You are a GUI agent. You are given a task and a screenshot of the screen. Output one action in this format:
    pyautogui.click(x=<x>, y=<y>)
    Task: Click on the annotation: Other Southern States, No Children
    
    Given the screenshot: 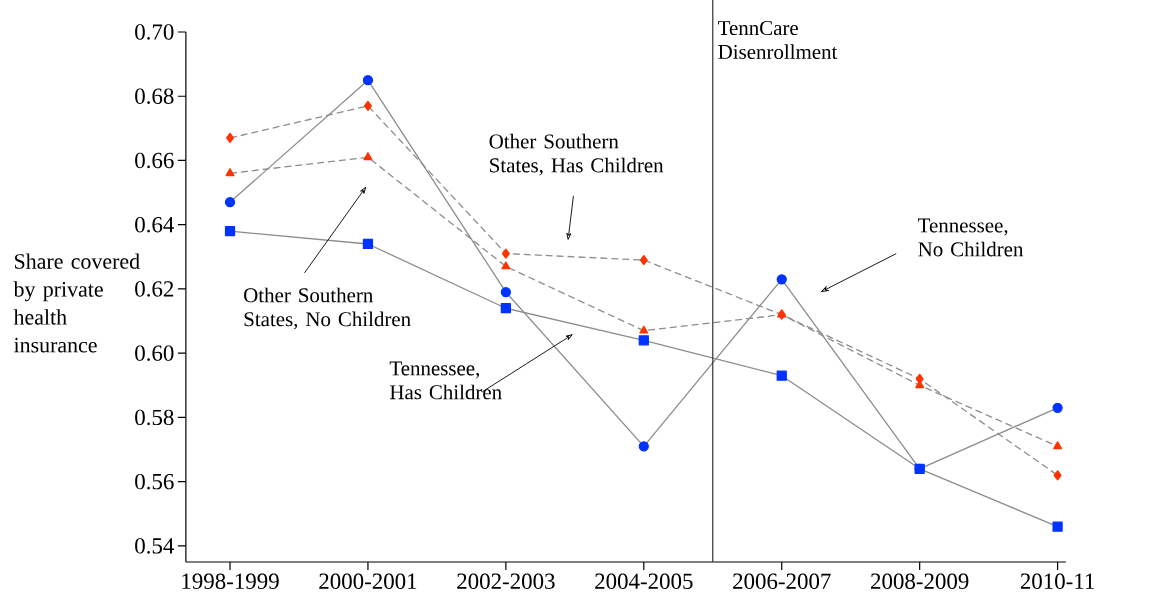 What is the action you would take?
    pyautogui.click(x=327, y=308)
    